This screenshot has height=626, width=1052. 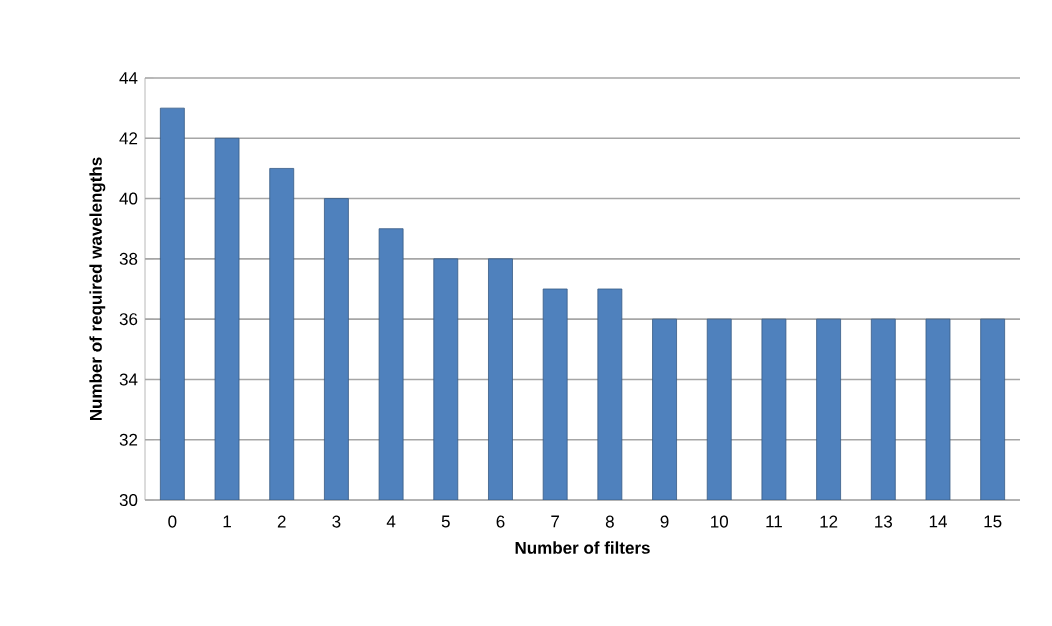 What do you see at coordinates (555, 521) in the screenshot?
I see `x-tick-label: 7` at bounding box center [555, 521].